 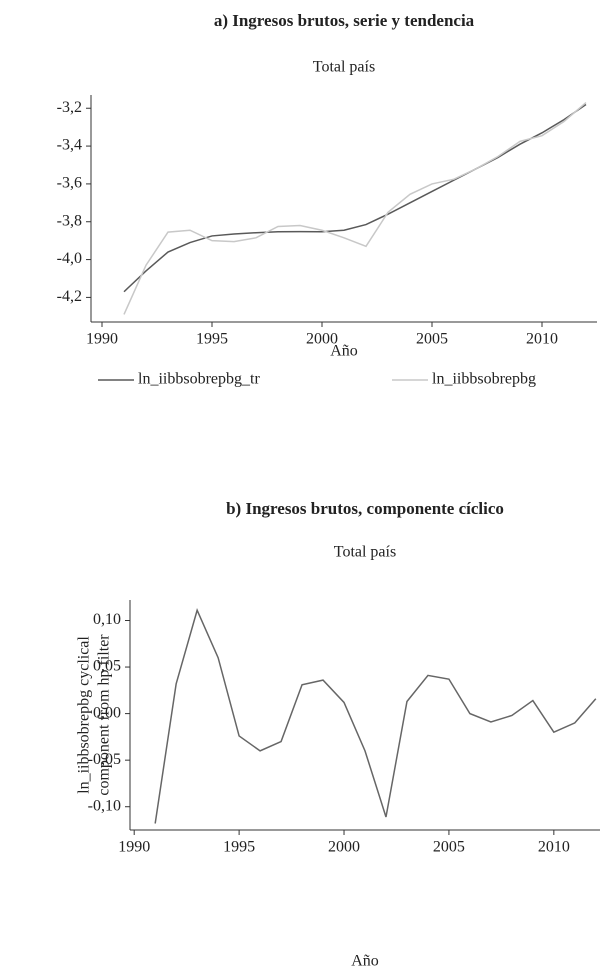 I want to click on y-tick-label: -3,4, so click(x=69, y=145).